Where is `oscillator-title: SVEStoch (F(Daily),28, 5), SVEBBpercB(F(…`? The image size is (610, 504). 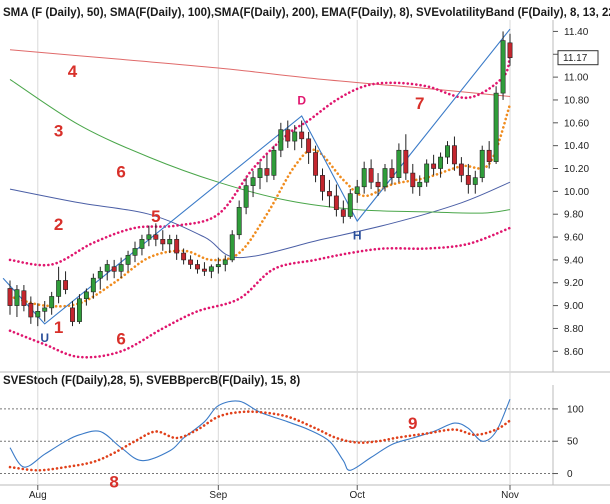 oscillator-title: SVEStoch (F(Daily),28, 5), SVEBBpercB(F(… is located at coordinates (151, 381).